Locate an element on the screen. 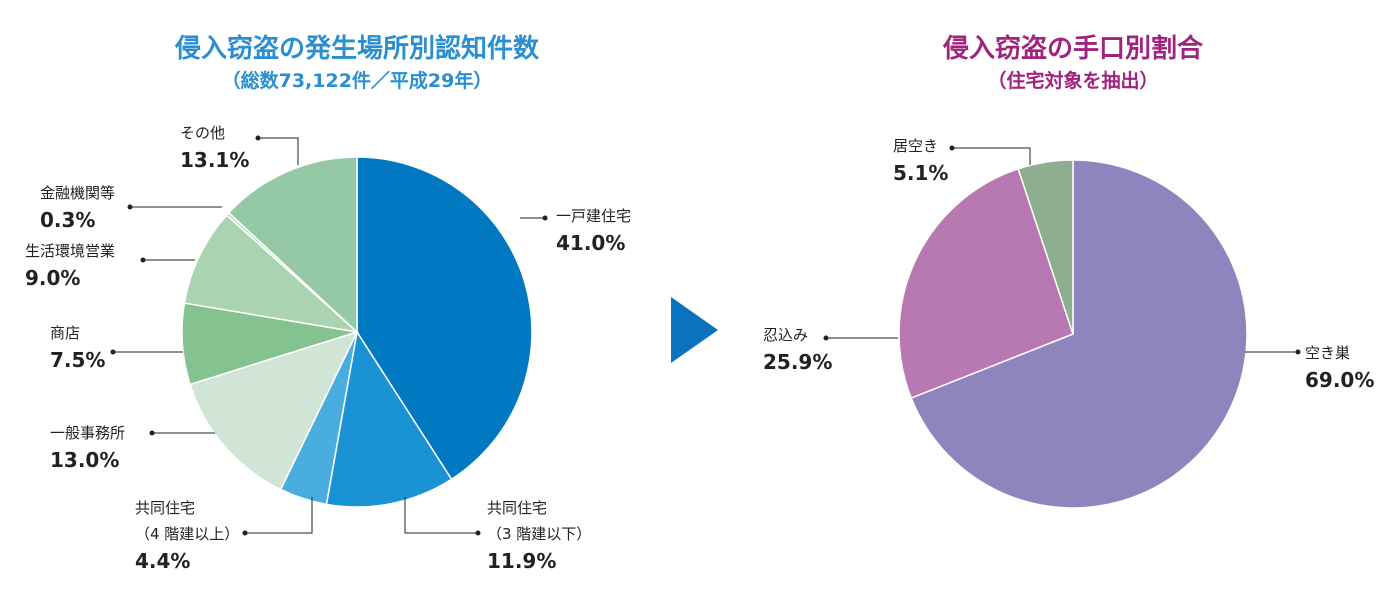  slice-label: 居空き is located at coordinates (916, 146).